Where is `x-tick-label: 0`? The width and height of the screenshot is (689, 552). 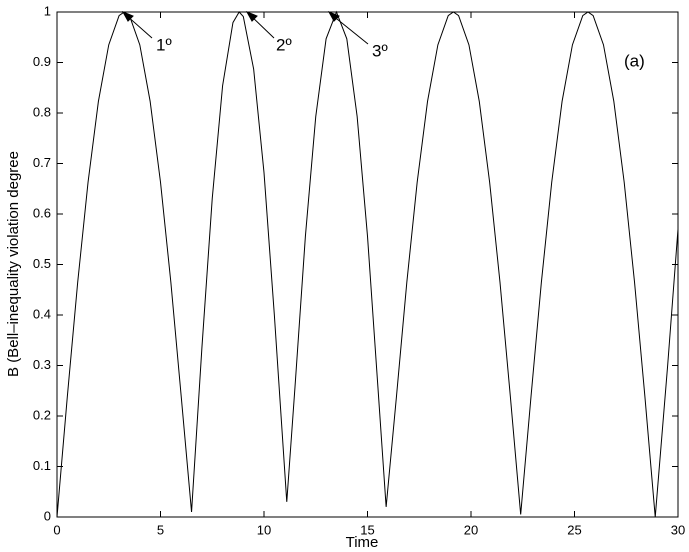
x-tick-label: 0 is located at coordinates (56, 529).